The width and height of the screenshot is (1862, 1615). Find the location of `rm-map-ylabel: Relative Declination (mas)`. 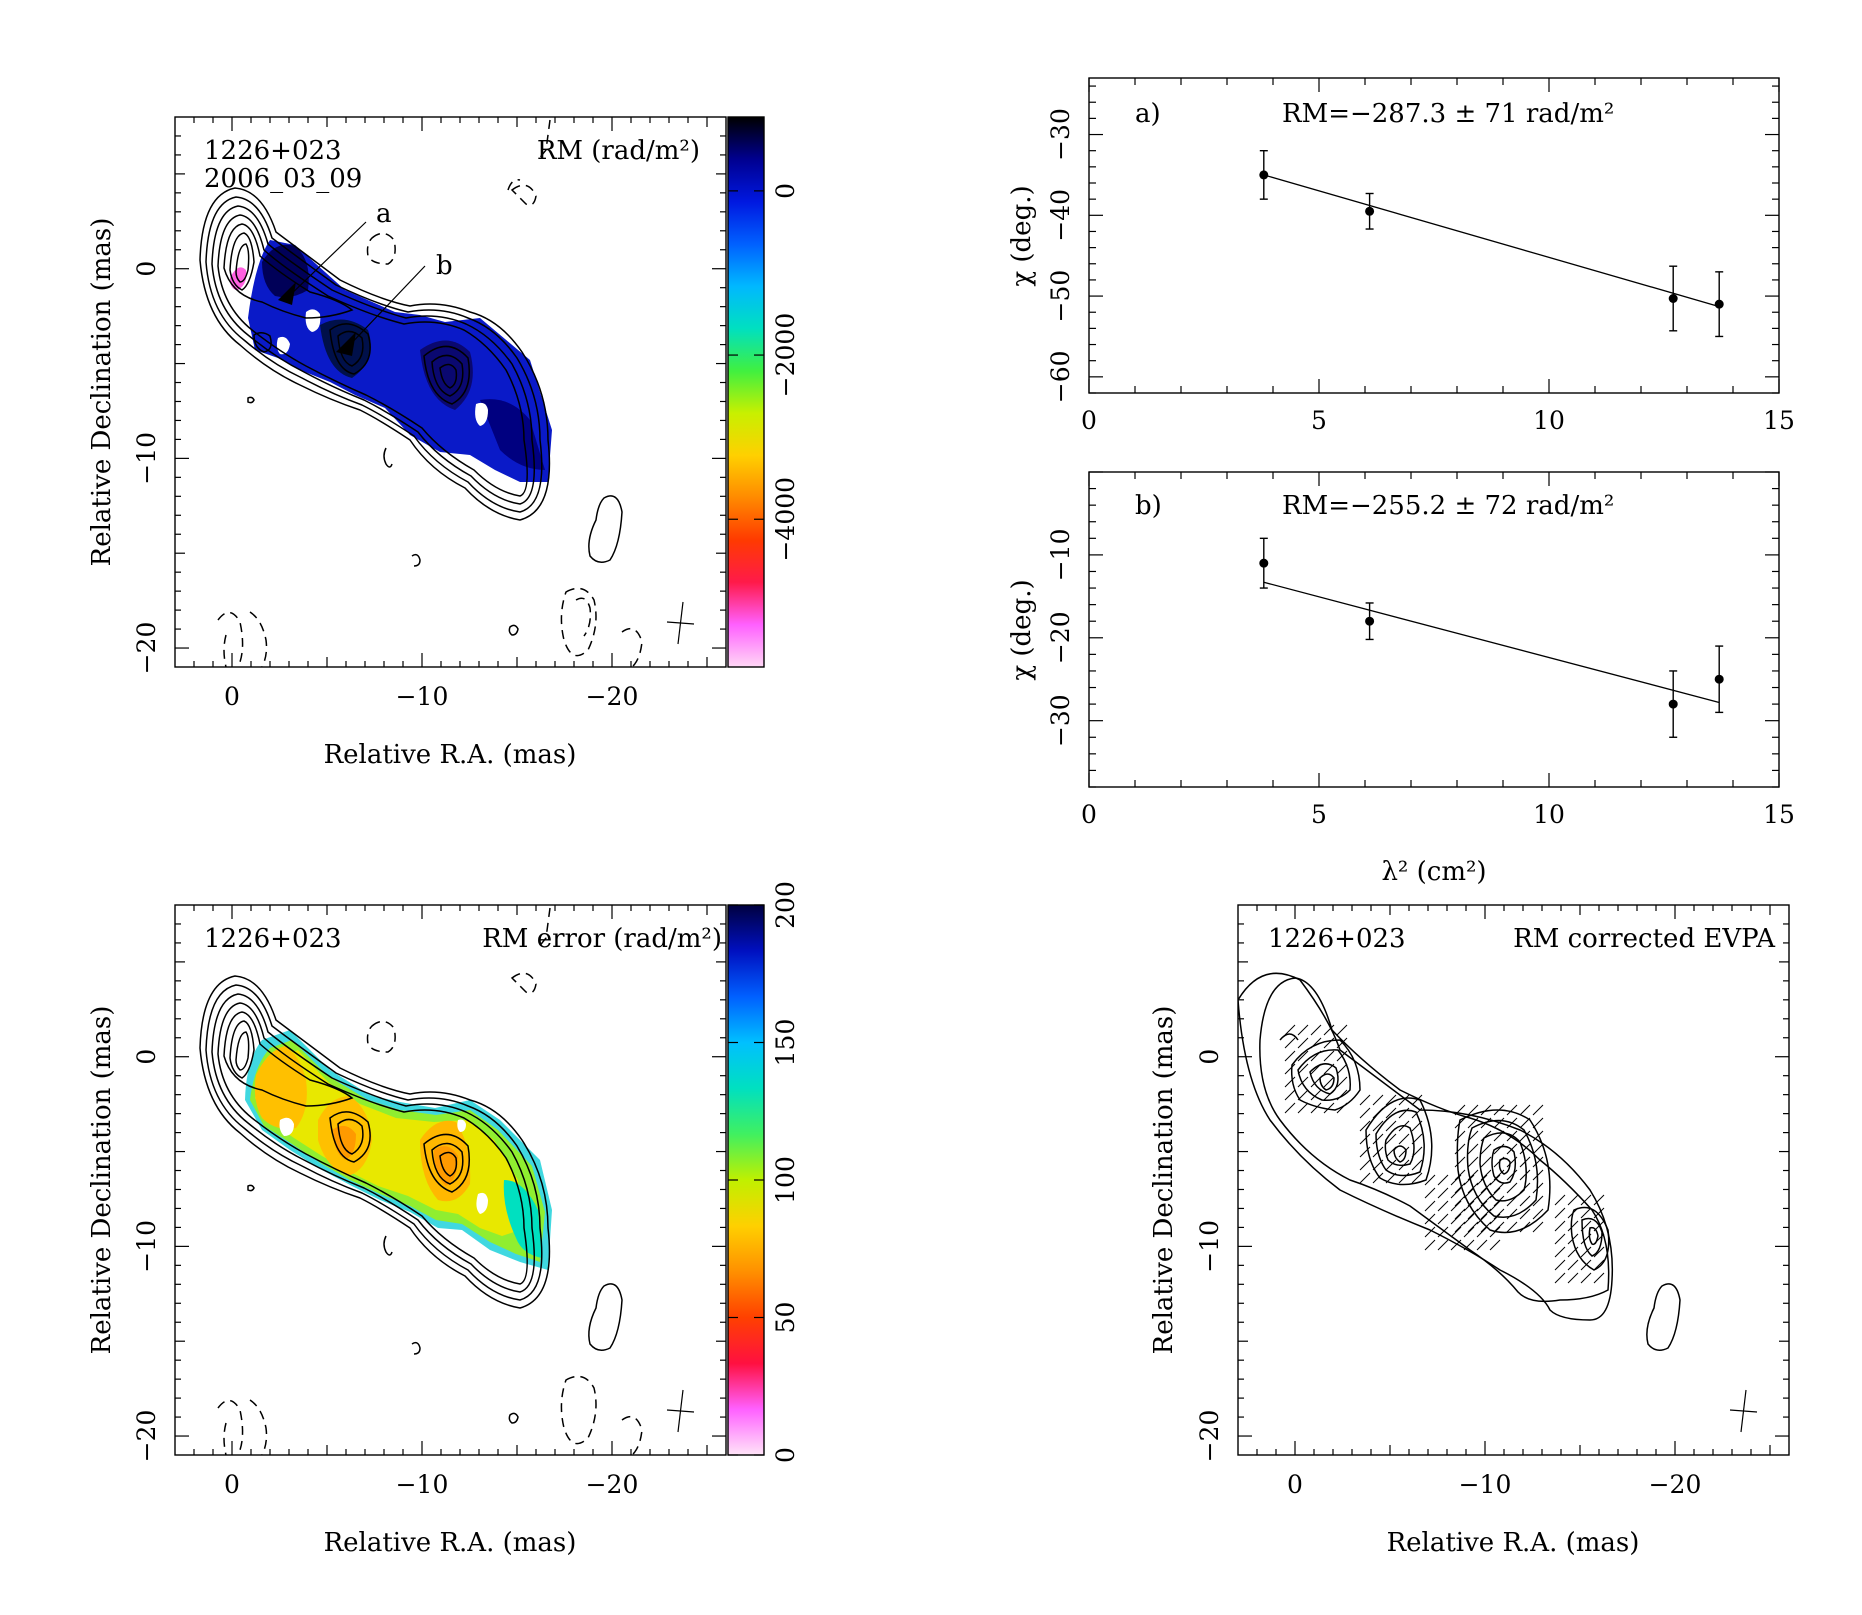

rm-map-ylabel: Relative Declination (mas) is located at coordinates (102, 392).